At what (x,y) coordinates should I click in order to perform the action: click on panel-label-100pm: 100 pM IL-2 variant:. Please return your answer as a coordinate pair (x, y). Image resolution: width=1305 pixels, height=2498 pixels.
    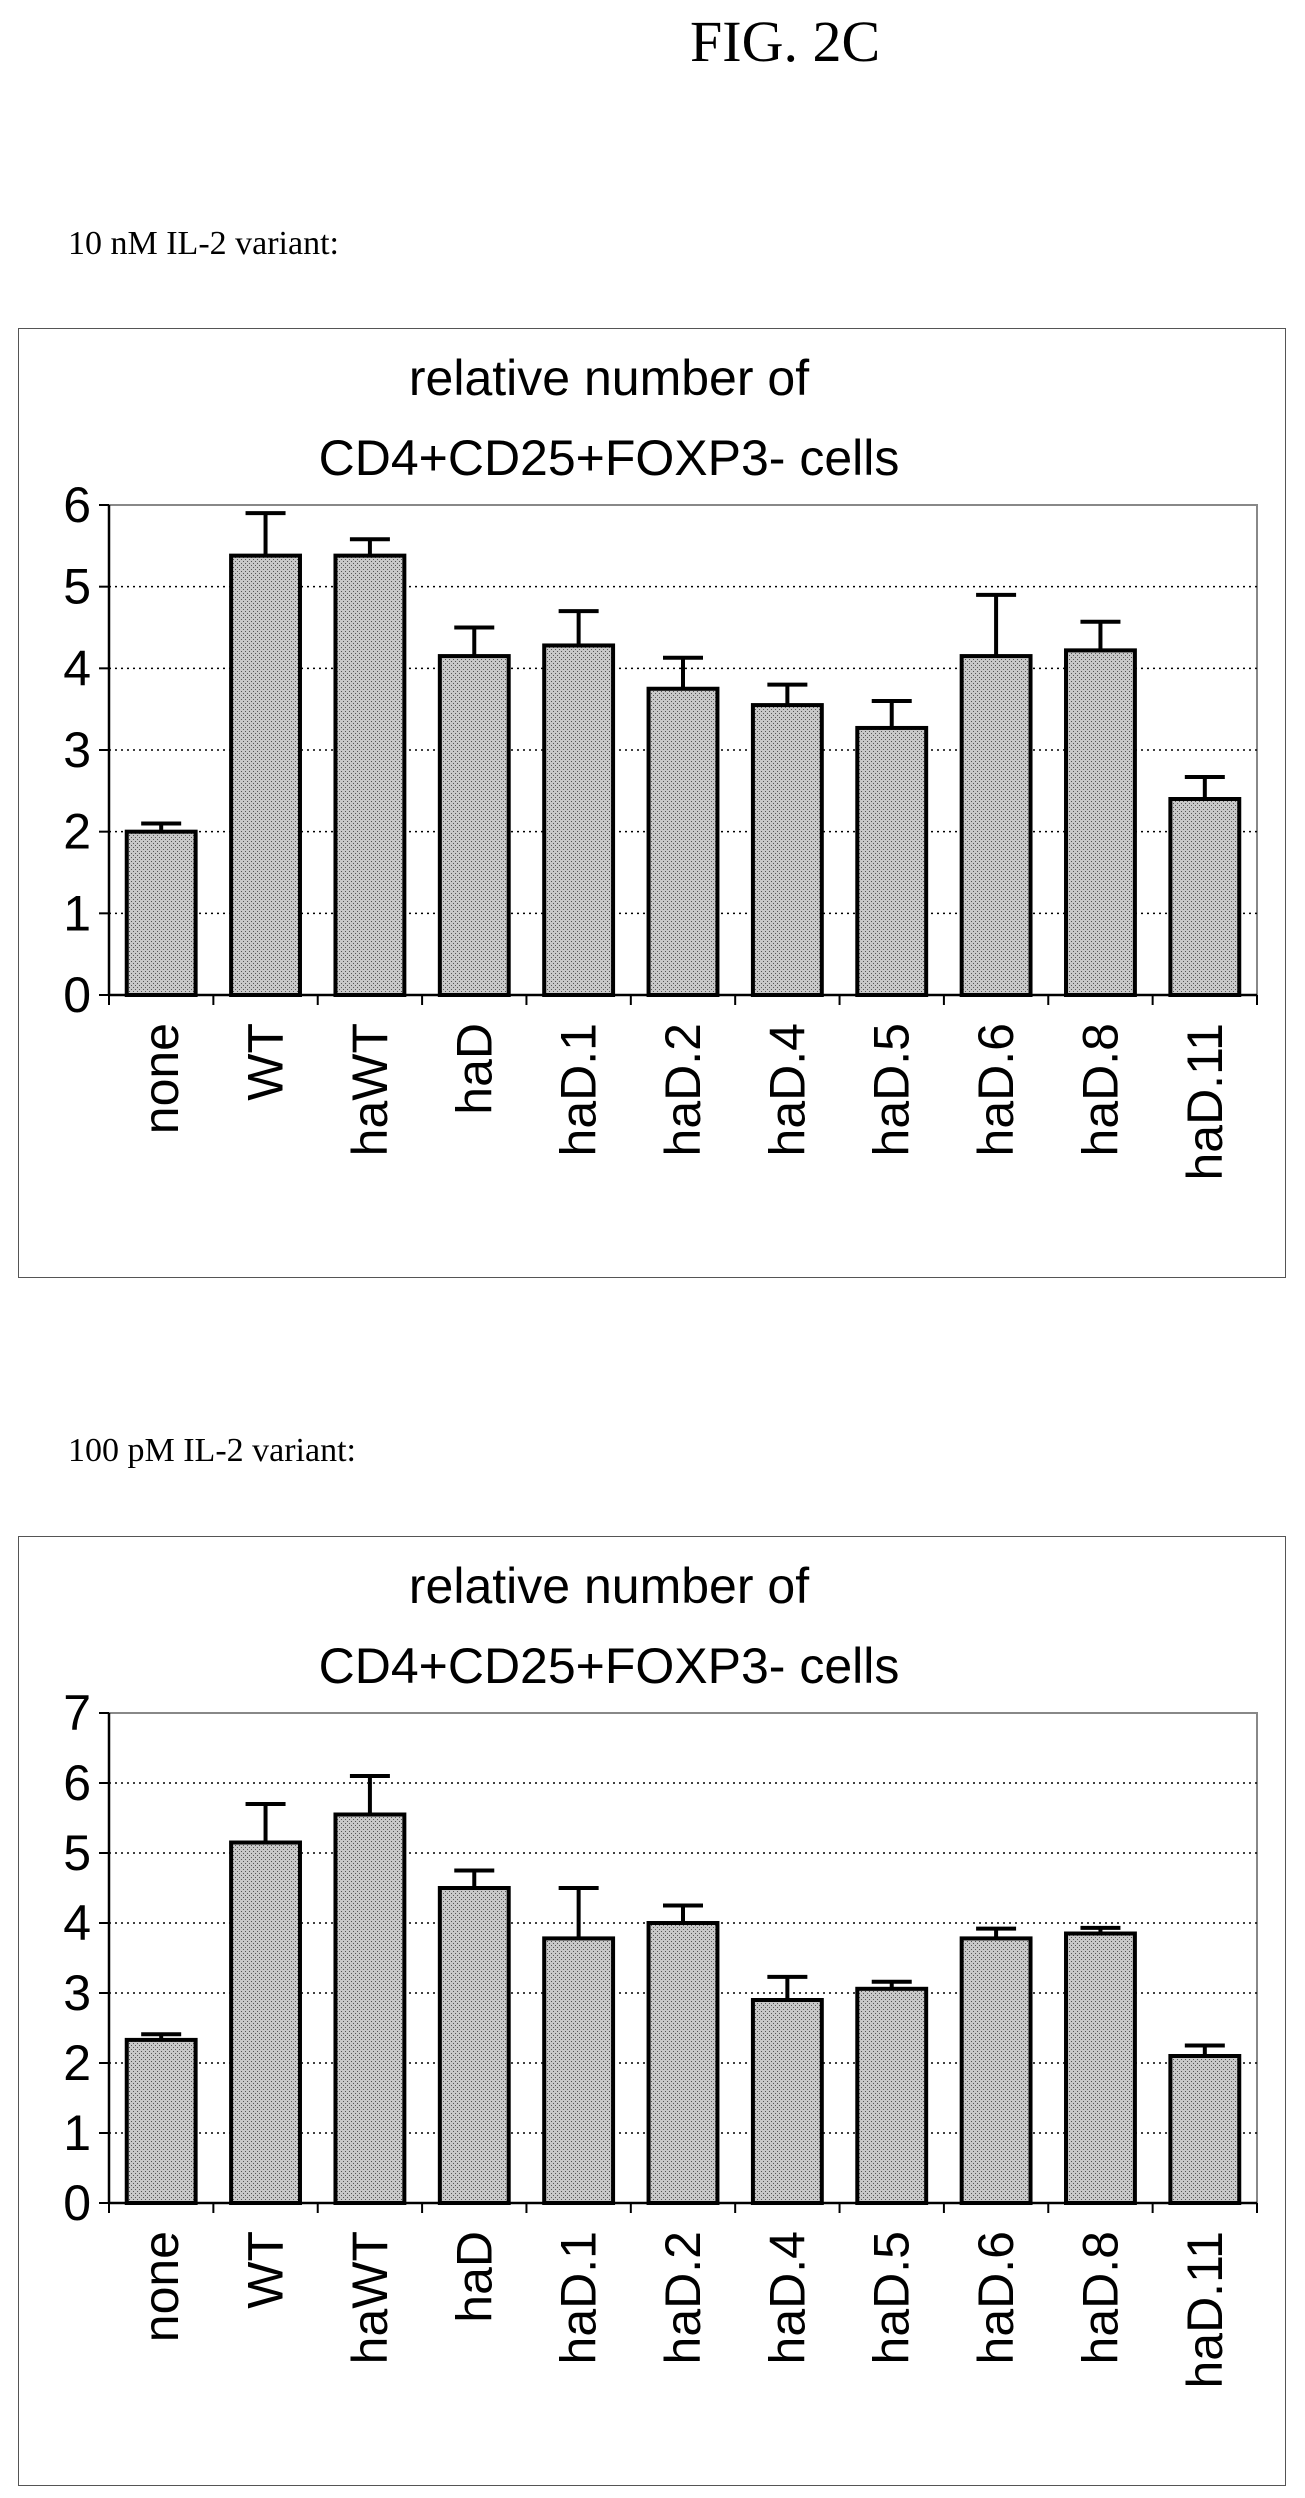
    Looking at the image, I should click on (212, 1450).